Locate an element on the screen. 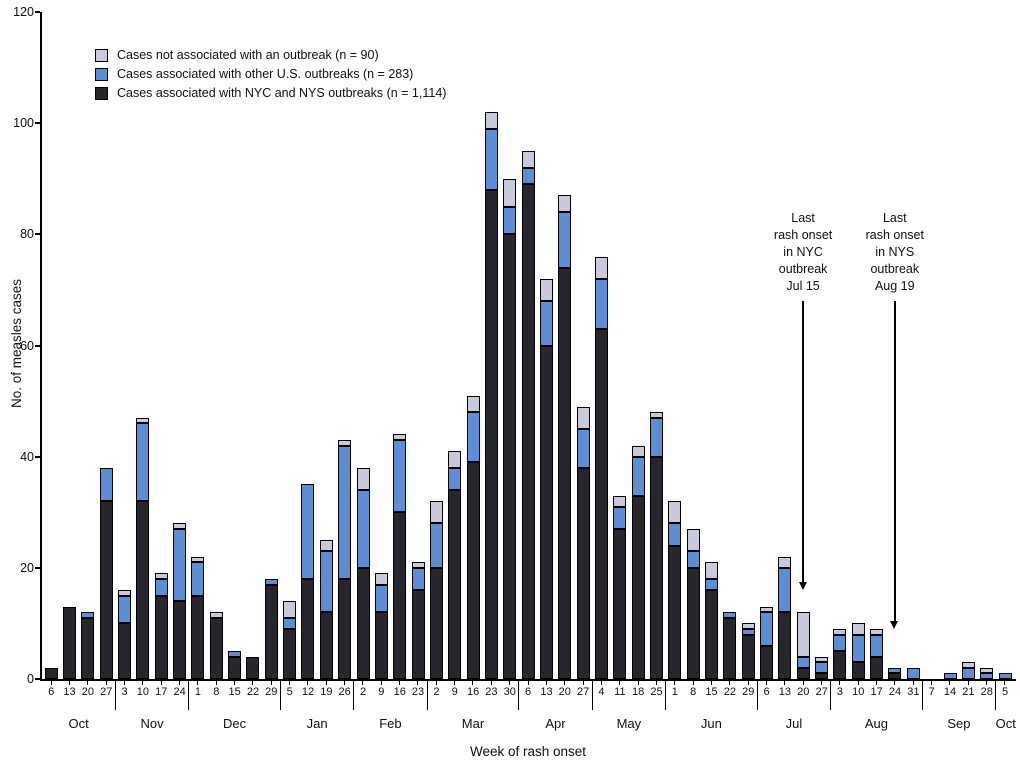  month-label-jul-9: Jul is located at coordinates (794, 723).